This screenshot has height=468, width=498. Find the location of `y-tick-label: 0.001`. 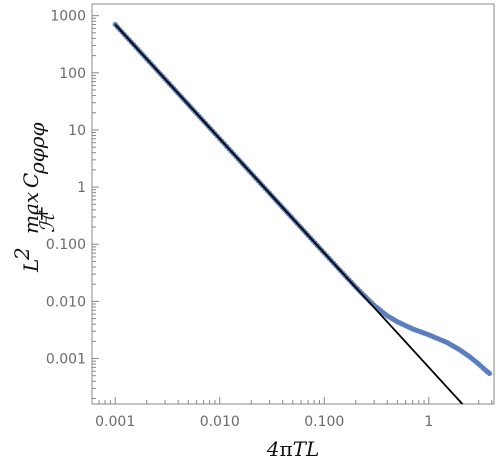

y-tick-label: 0.001 is located at coordinates (66, 360).